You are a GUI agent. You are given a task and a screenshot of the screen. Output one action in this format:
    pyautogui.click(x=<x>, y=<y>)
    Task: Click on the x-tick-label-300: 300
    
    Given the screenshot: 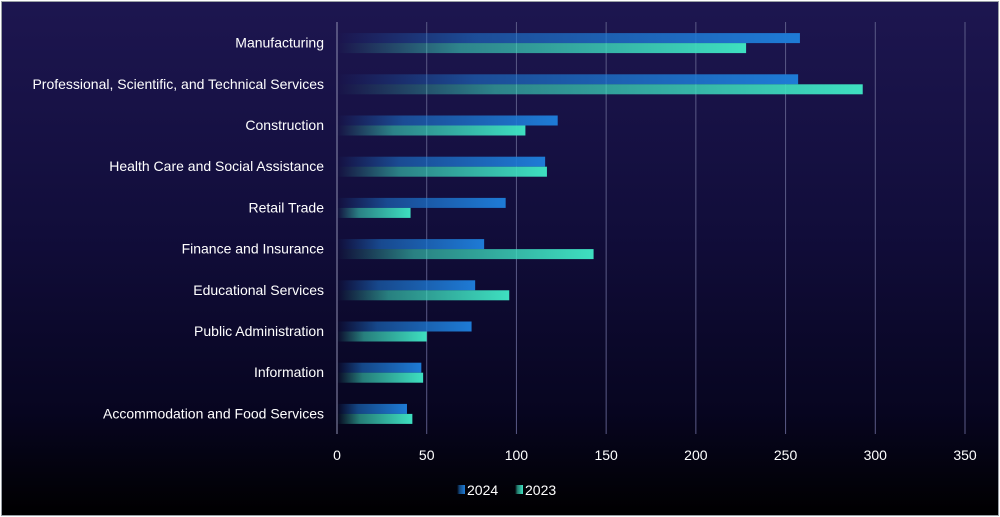 What is the action you would take?
    pyautogui.click(x=876, y=455)
    